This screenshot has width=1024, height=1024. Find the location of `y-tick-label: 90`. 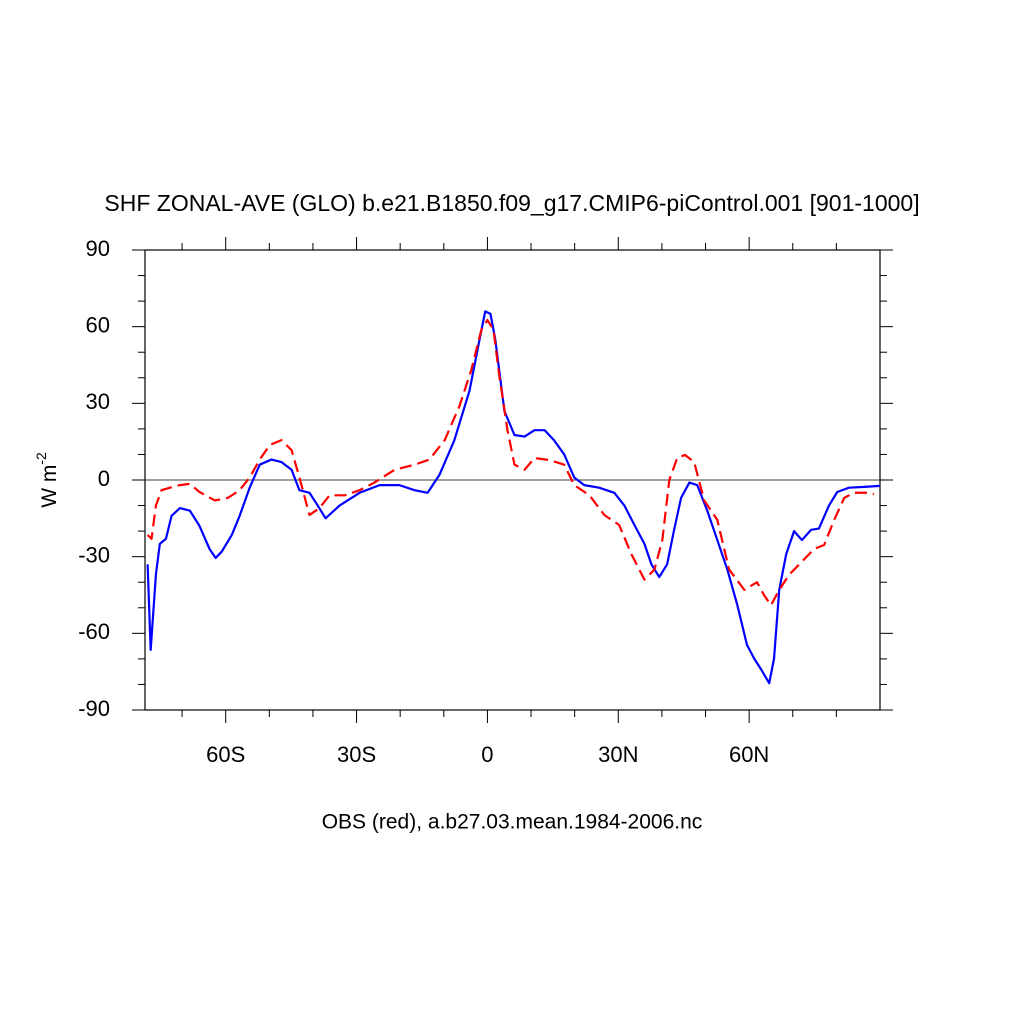

y-tick-label: 90 is located at coordinates (98, 248).